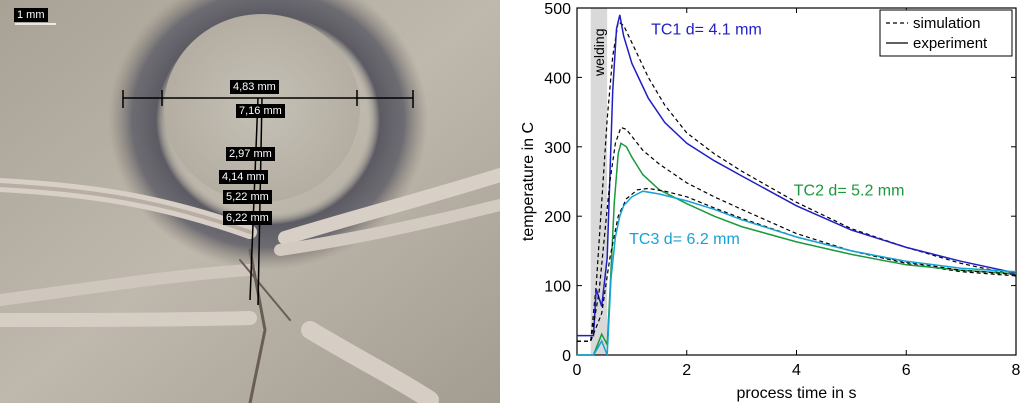  Describe the element at coordinates (684, 239) in the screenshot. I see `series-label-3: TC3 d= 6.2 mm` at that location.